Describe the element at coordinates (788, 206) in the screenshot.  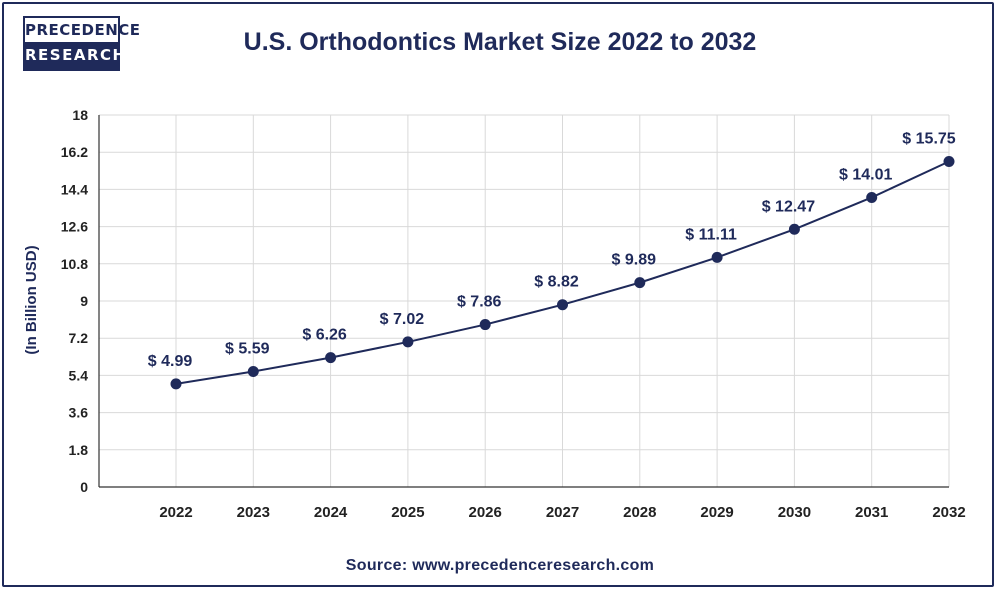
I see `data-label: $ 12.47` at that location.